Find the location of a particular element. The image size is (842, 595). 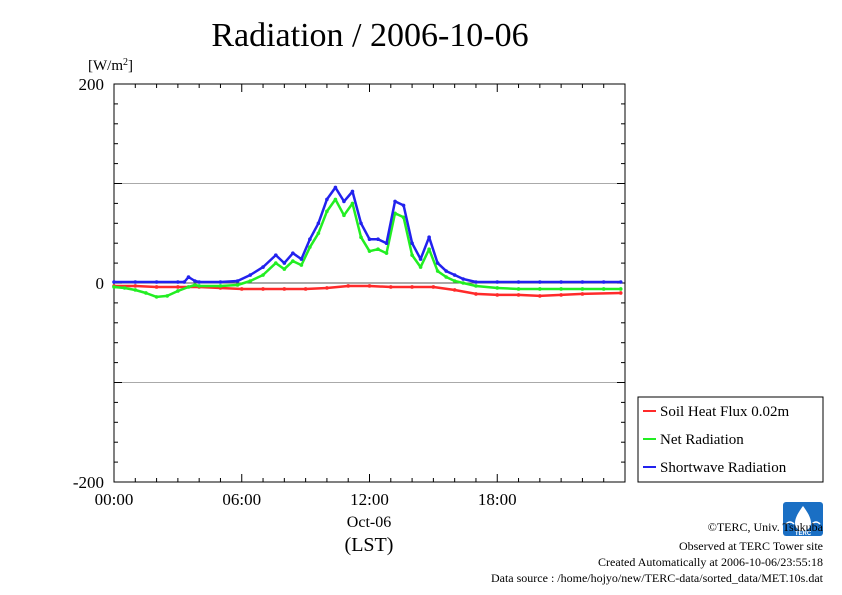

x-tick-label: 00:00 is located at coordinates (114, 499).